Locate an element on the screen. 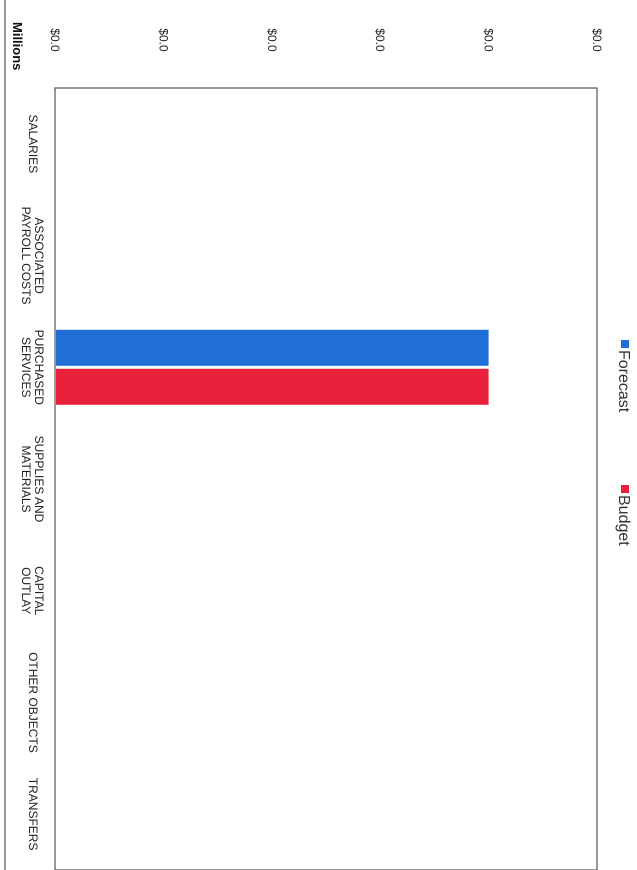 This screenshot has width=637, height=870. legend-swatch-budget is located at coordinates (625, 489).